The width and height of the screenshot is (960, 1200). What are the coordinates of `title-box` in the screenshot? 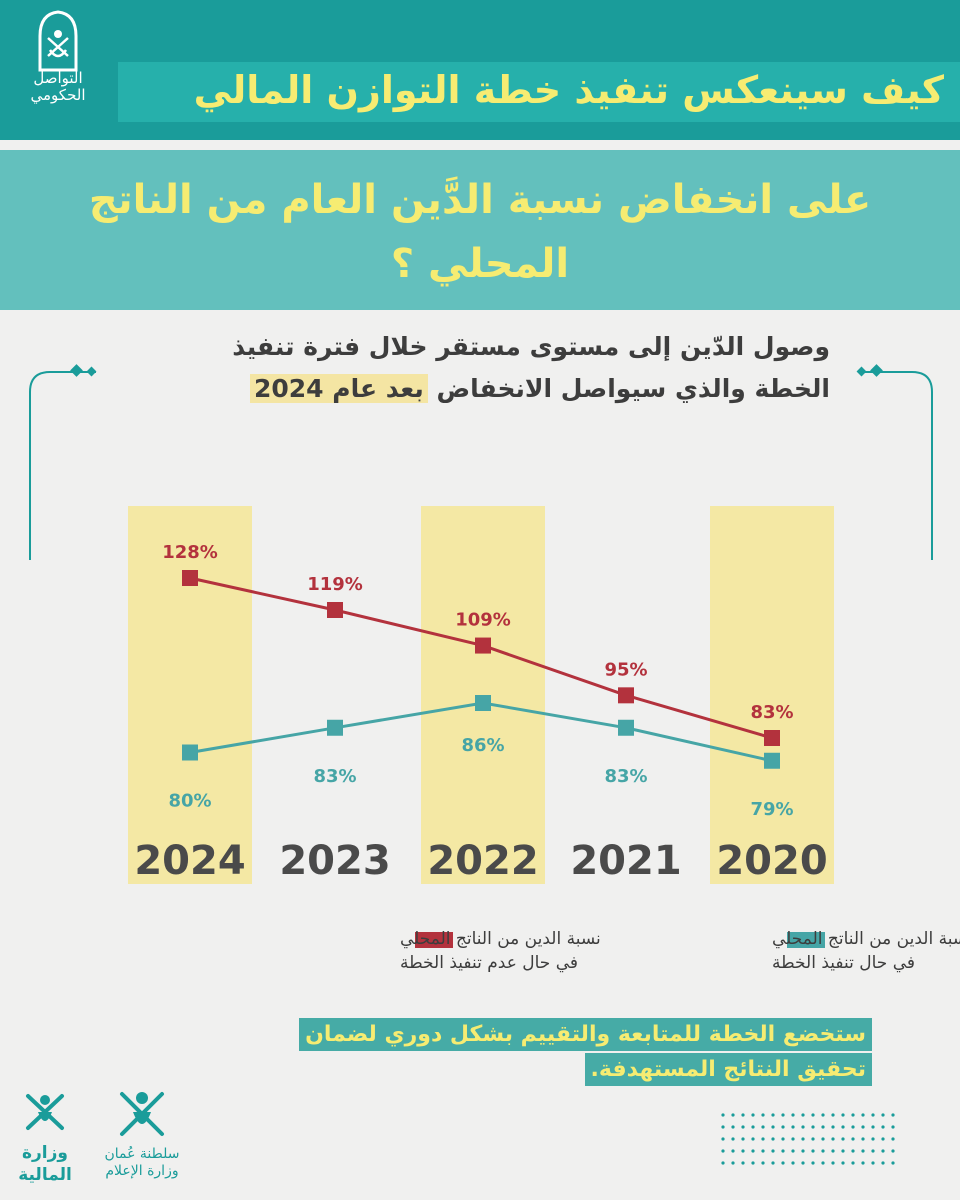 It's located at (539, 92).